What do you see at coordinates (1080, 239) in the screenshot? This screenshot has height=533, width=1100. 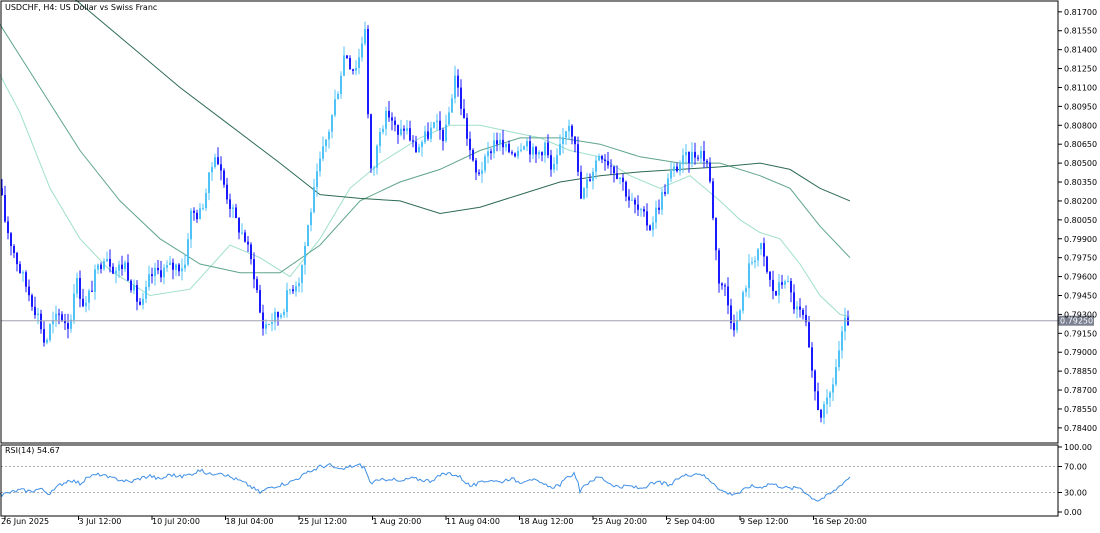 I see `price-tick-label: 0.79900` at bounding box center [1080, 239].